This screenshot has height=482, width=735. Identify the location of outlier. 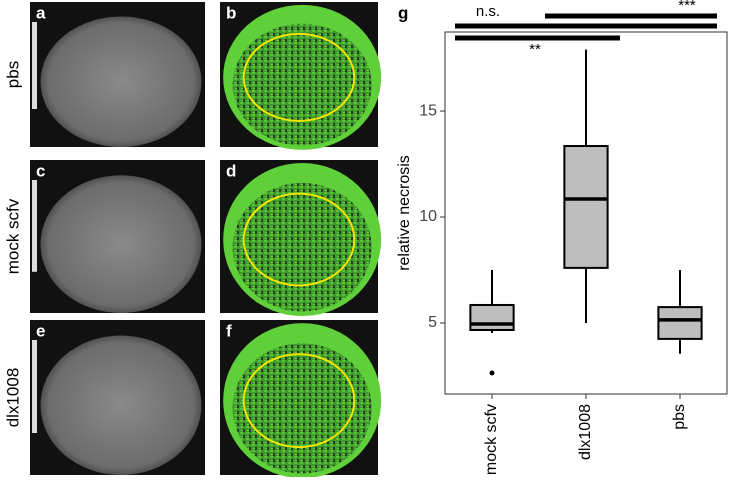
(492, 373).